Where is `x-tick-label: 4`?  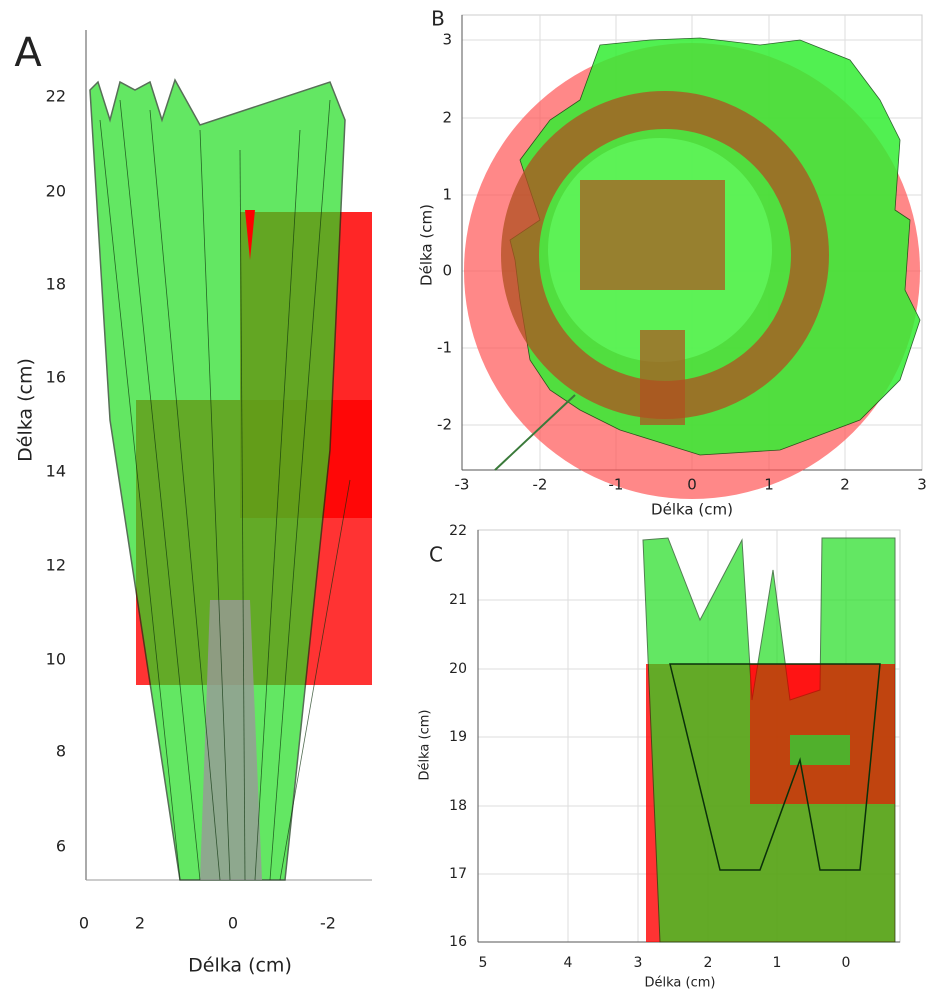 x-tick-label: 4 is located at coordinates (568, 963).